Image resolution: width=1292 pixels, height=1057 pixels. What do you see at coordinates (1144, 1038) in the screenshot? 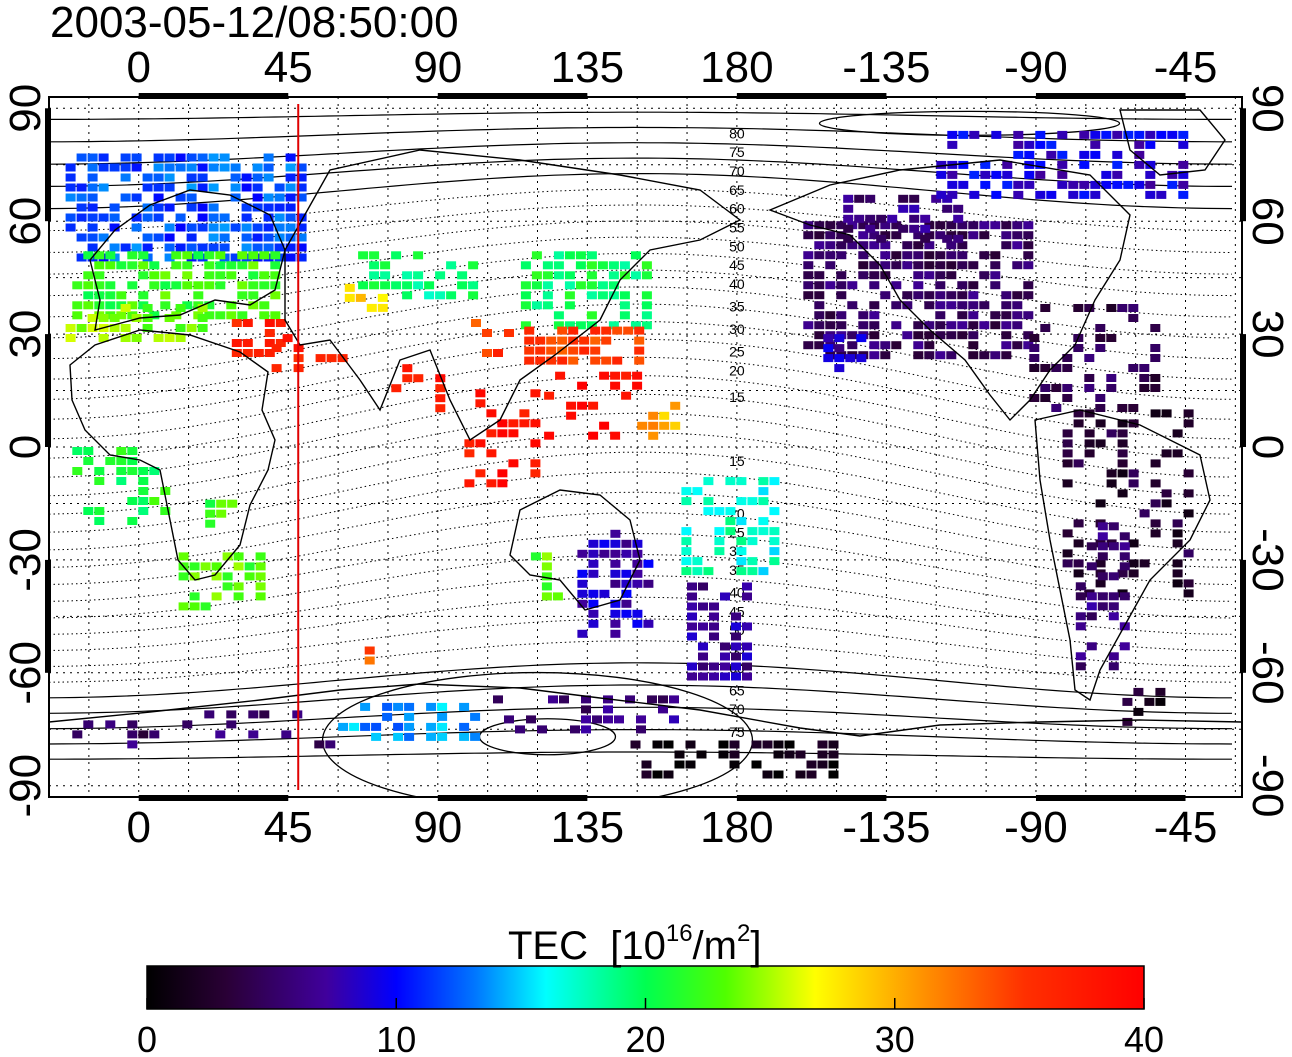
I see `colorbar-tick-label: 40` at bounding box center [1144, 1038].